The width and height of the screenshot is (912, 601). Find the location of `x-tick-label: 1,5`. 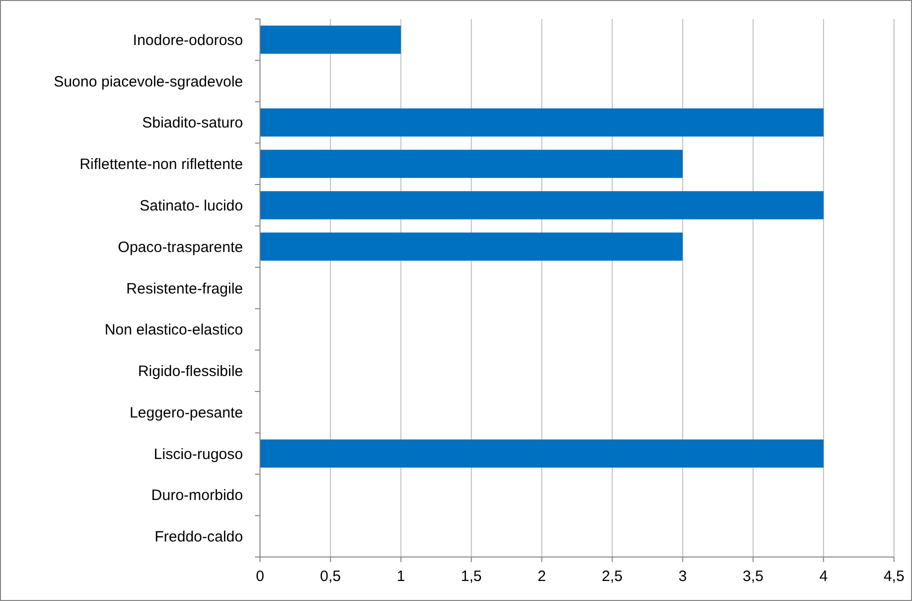

x-tick-label: 1,5 is located at coordinates (471, 576).